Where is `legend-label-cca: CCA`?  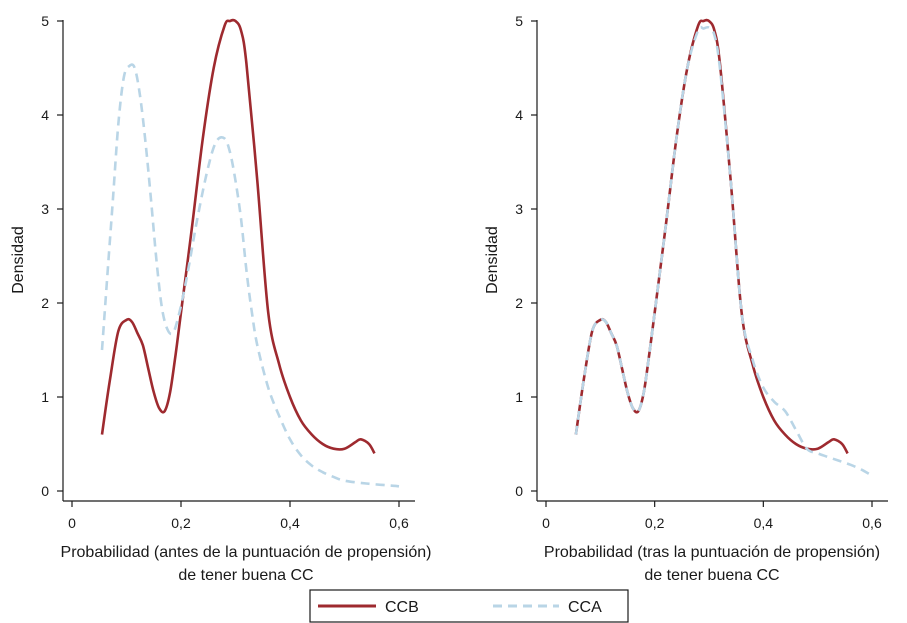 legend-label-cca: CCA is located at coordinates (585, 607).